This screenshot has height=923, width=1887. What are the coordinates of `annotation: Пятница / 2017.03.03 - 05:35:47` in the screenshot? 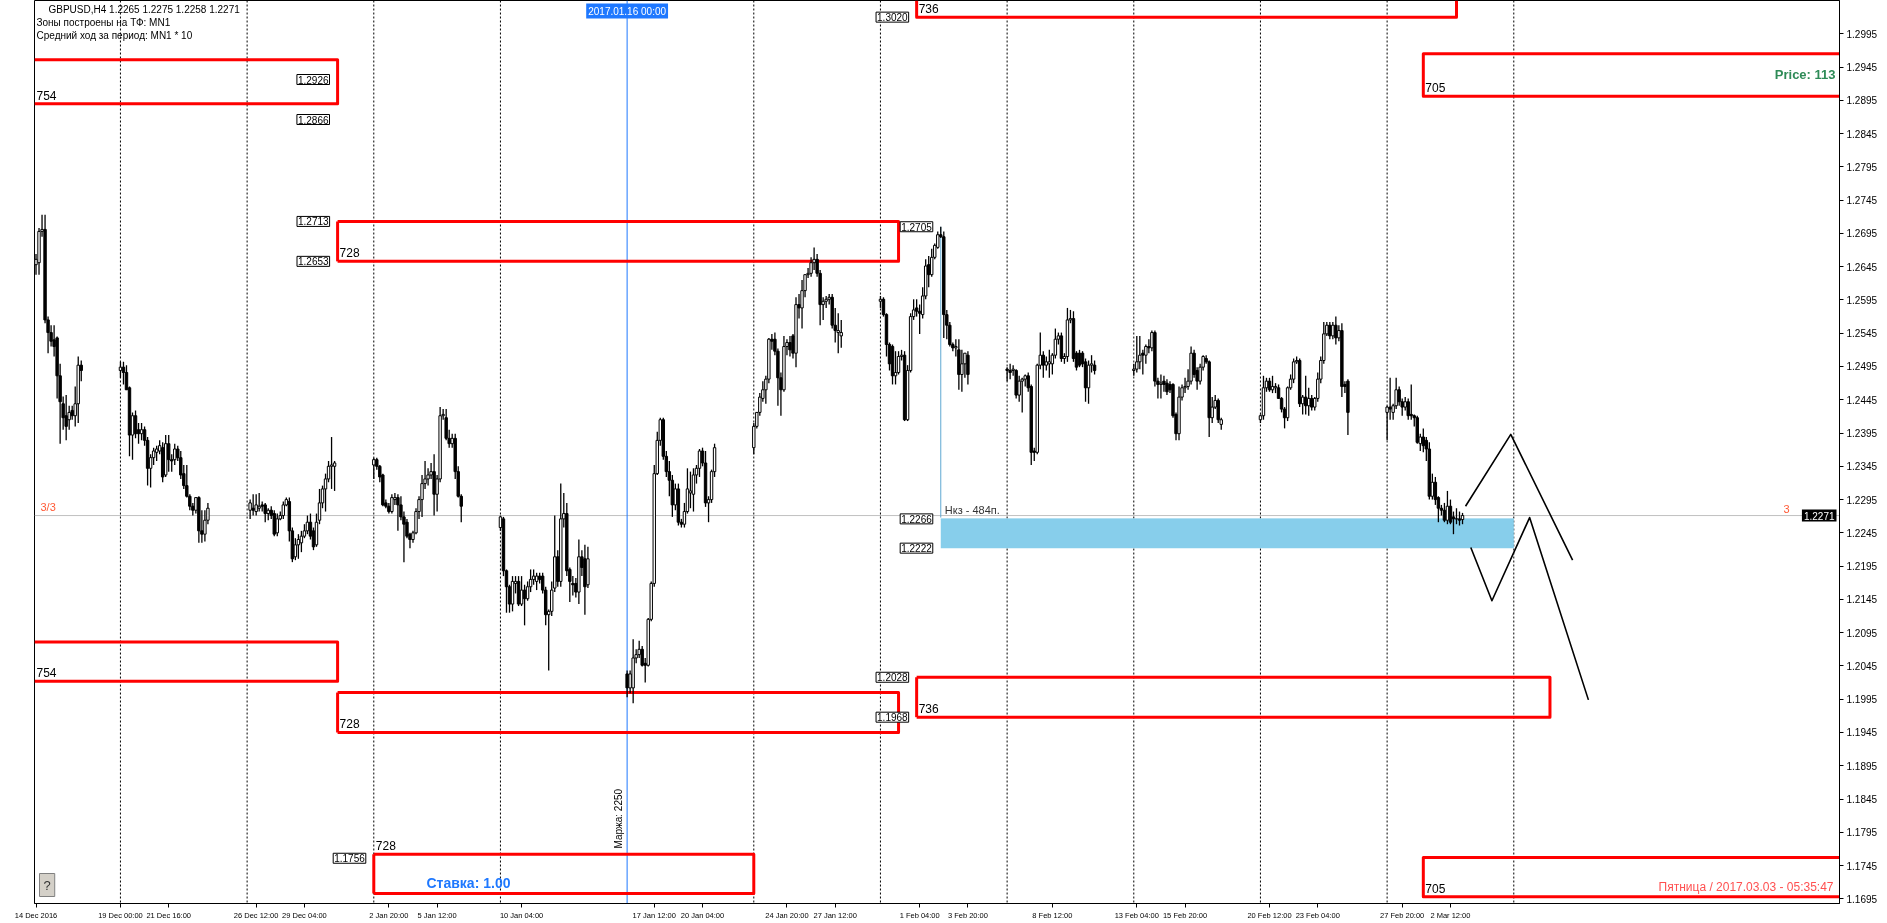 It's located at (1746, 886).